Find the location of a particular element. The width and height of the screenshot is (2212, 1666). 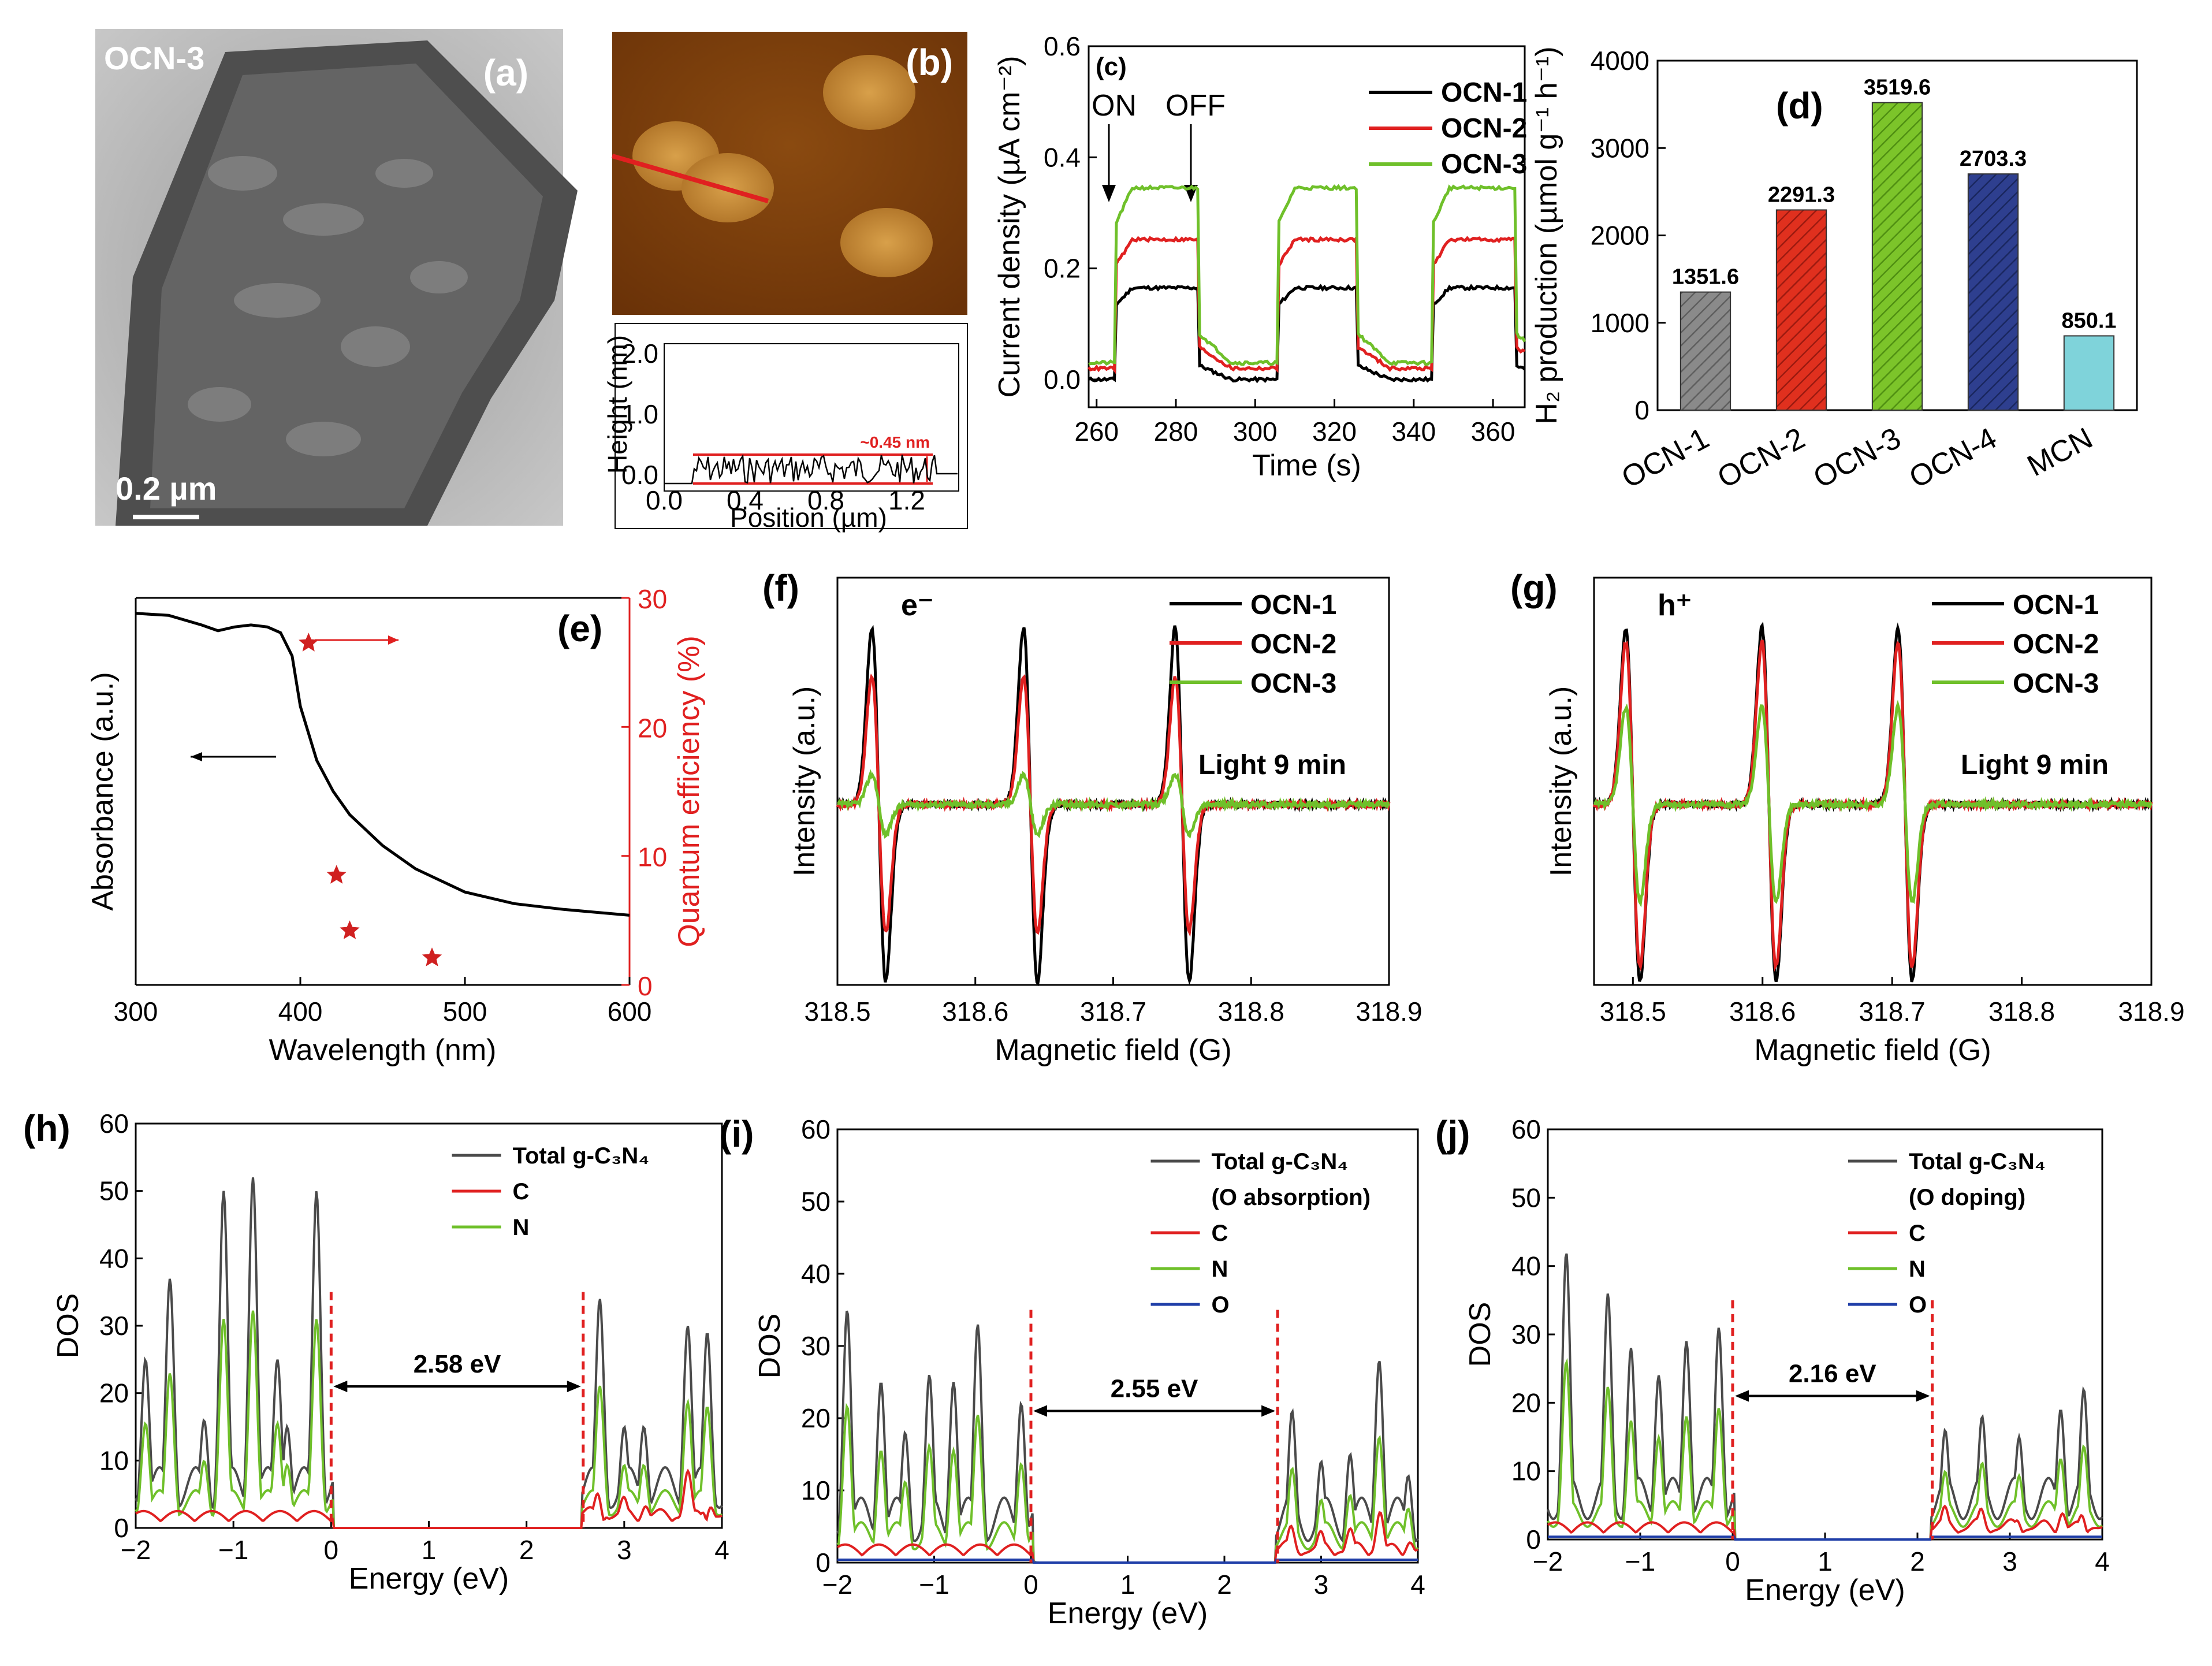

band-gap-label: 2.58 eV is located at coordinates (457, 1364).